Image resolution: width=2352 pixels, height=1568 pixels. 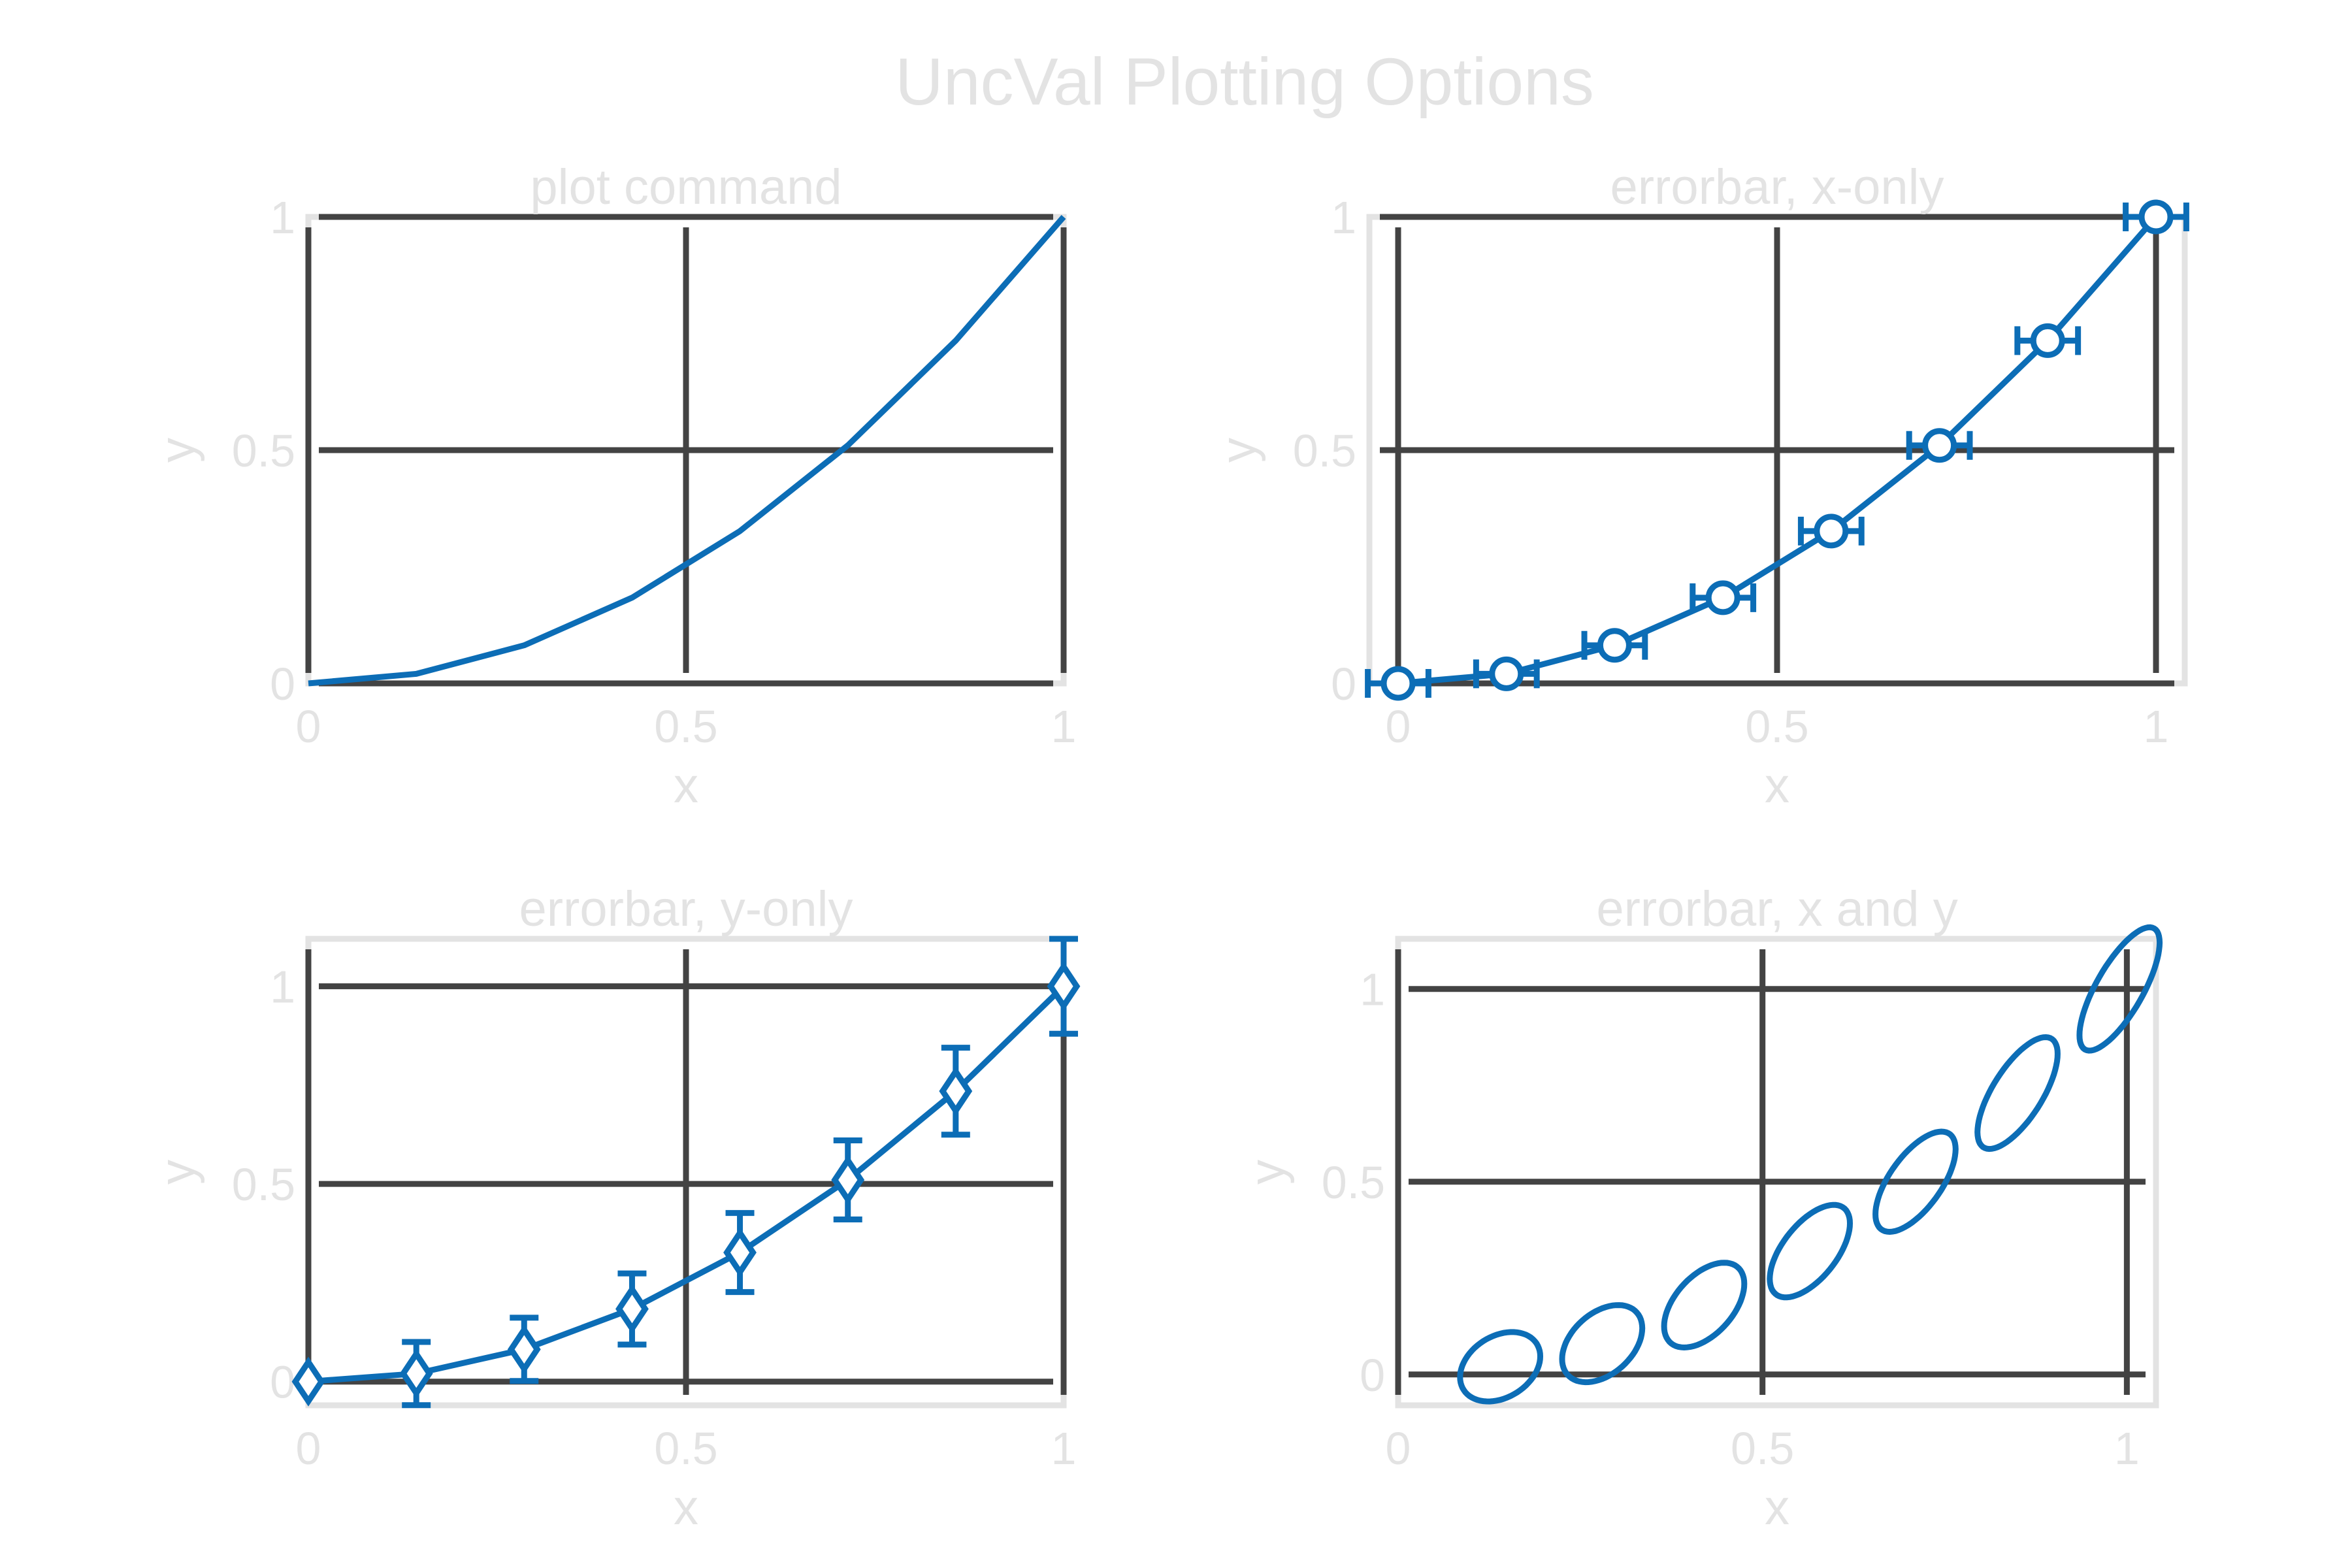 What do you see at coordinates (685, 187) in the screenshot?
I see `chart-title: plot command` at bounding box center [685, 187].